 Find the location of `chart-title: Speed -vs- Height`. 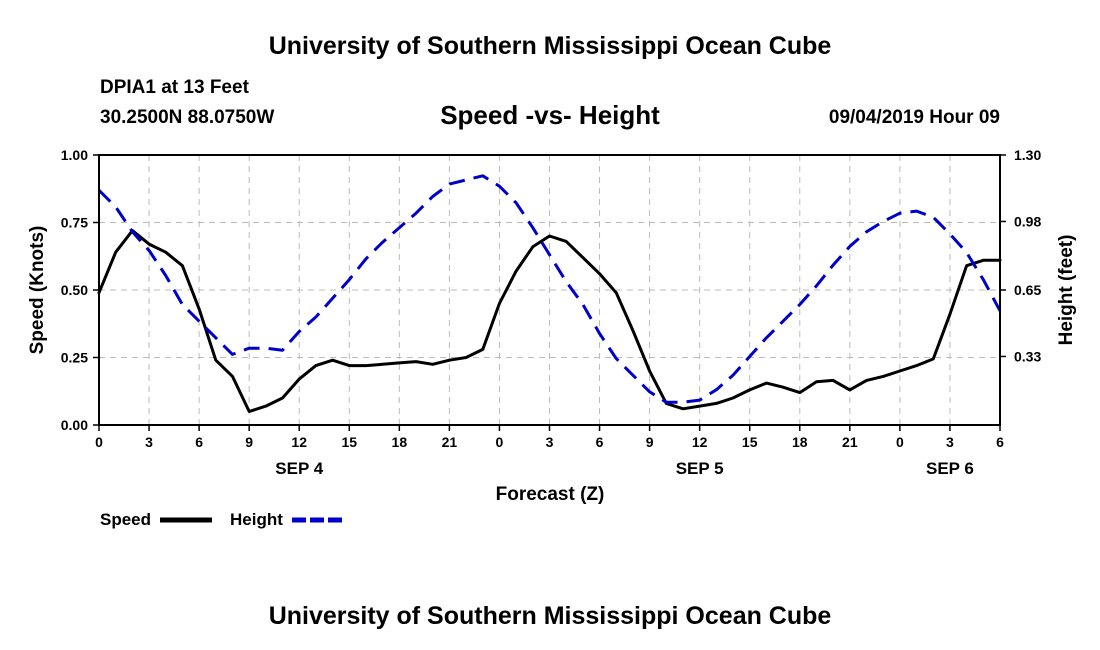

chart-title: Speed -vs- Height is located at coordinates (550, 115).